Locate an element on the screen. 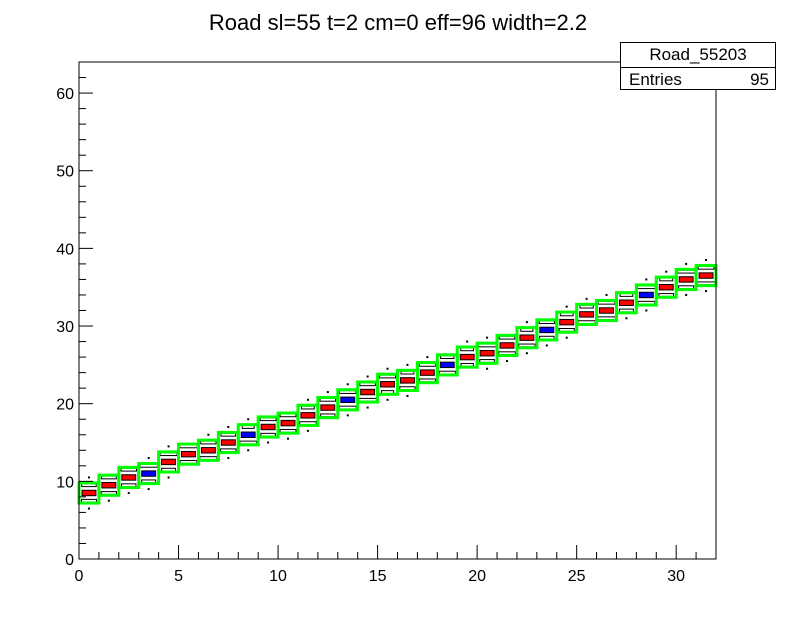 Image resolution: width=796 pixels, height=622 pixels. stats-entries-row: Entries 95 is located at coordinates (698, 79).